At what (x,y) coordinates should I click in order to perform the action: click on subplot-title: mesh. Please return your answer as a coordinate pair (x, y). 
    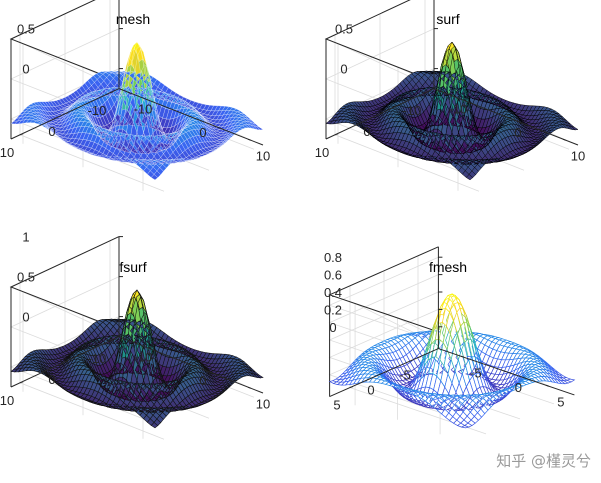
    Looking at the image, I should click on (133, 19).